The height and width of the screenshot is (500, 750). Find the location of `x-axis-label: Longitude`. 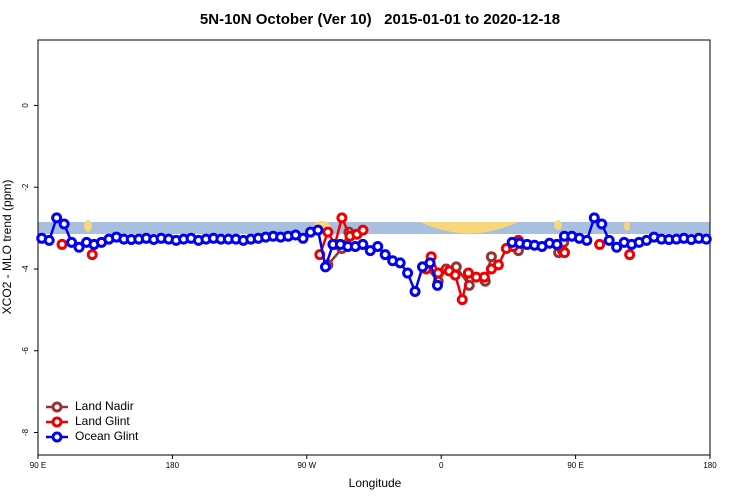

x-axis-label: Longitude is located at coordinates (375, 483).